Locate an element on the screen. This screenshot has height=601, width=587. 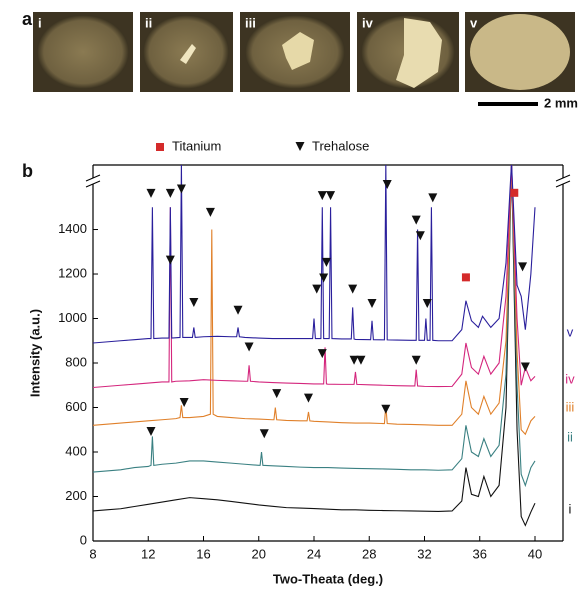
y-axis-label: Intensity (a.u.) is located at coordinates (34, 353).